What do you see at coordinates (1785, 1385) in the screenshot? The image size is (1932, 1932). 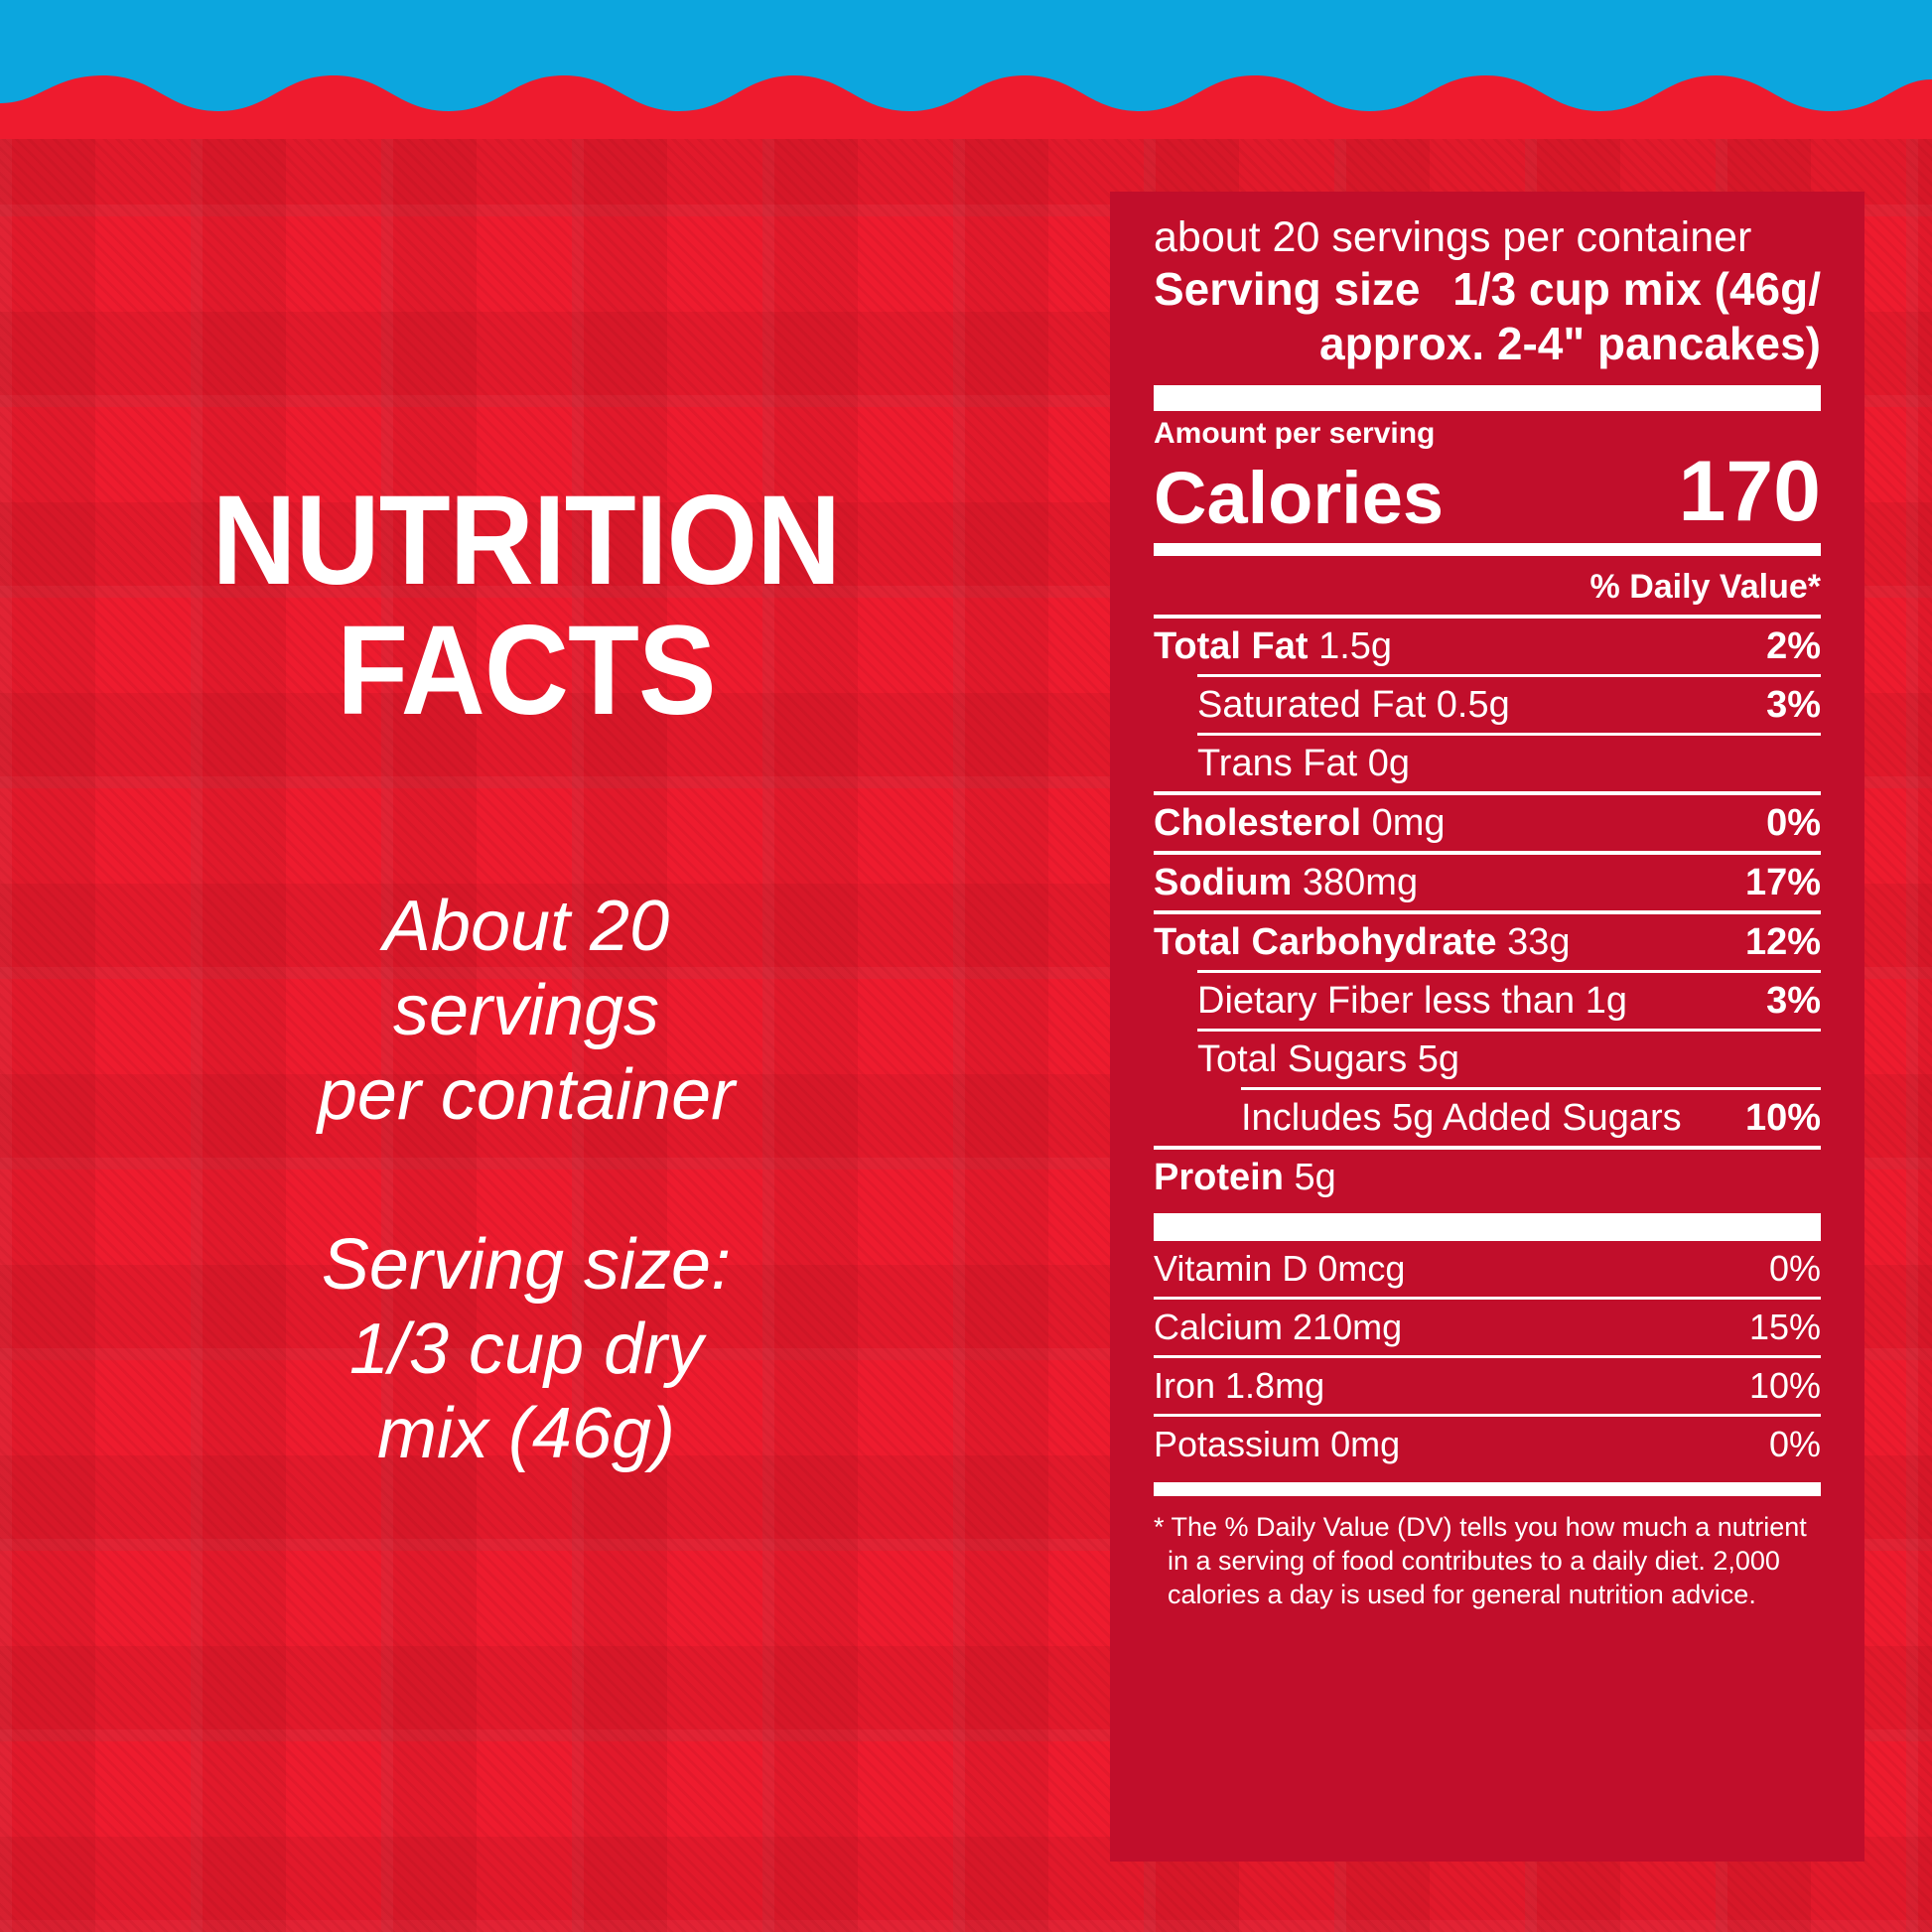 I see `micronutrient-dv-iron: 10%` at bounding box center [1785, 1385].